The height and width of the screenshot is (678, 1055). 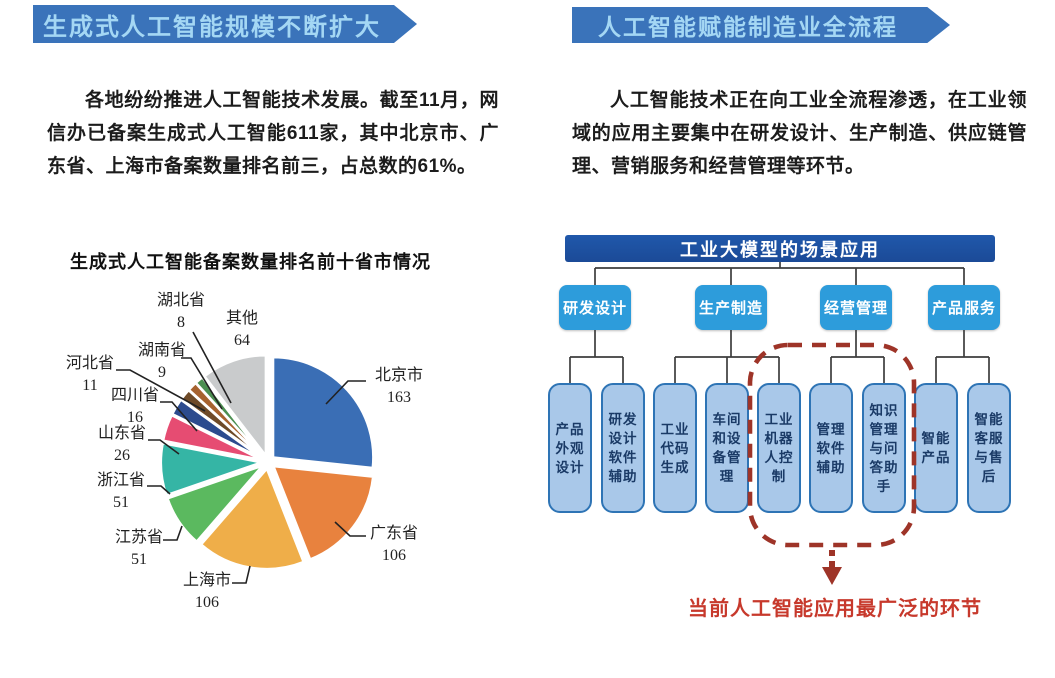 What do you see at coordinates (139, 548) in the screenshot?
I see `pie-label-江苏省: 江苏省 51` at bounding box center [139, 548].